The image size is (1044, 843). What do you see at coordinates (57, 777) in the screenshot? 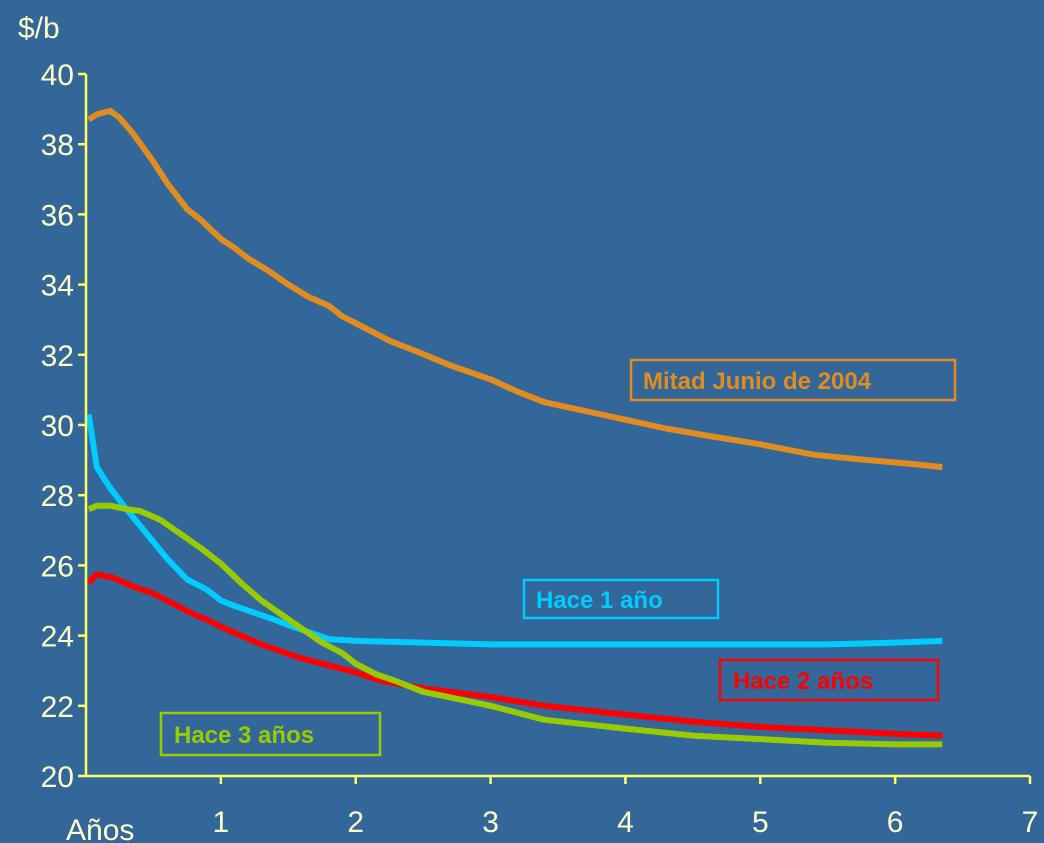
I see `y-tick-label: 20` at bounding box center [57, 777].